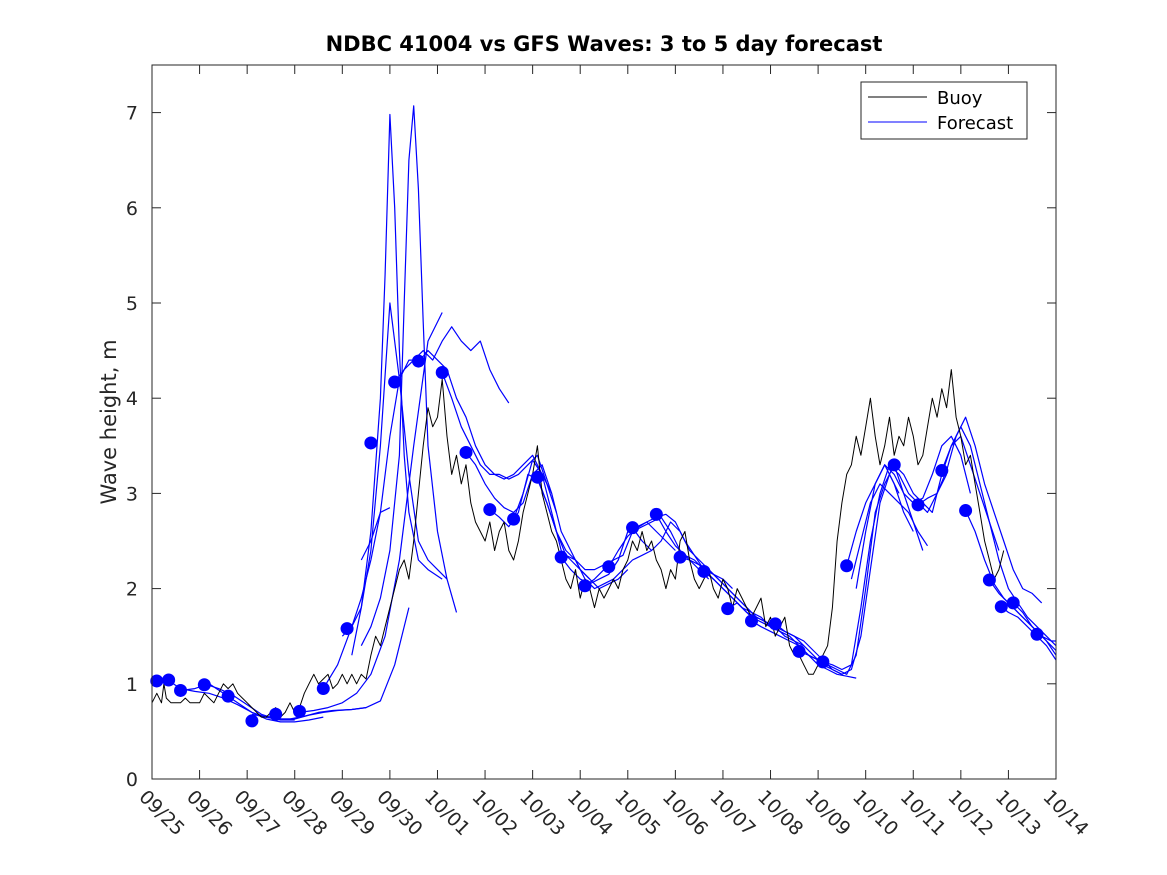 The height and width of the screenshot is (875, 1167). What do you see at coordinates (132, 494) in the screenshot?
I see `y-tick-label: 3` at bounding box center [132, 494].